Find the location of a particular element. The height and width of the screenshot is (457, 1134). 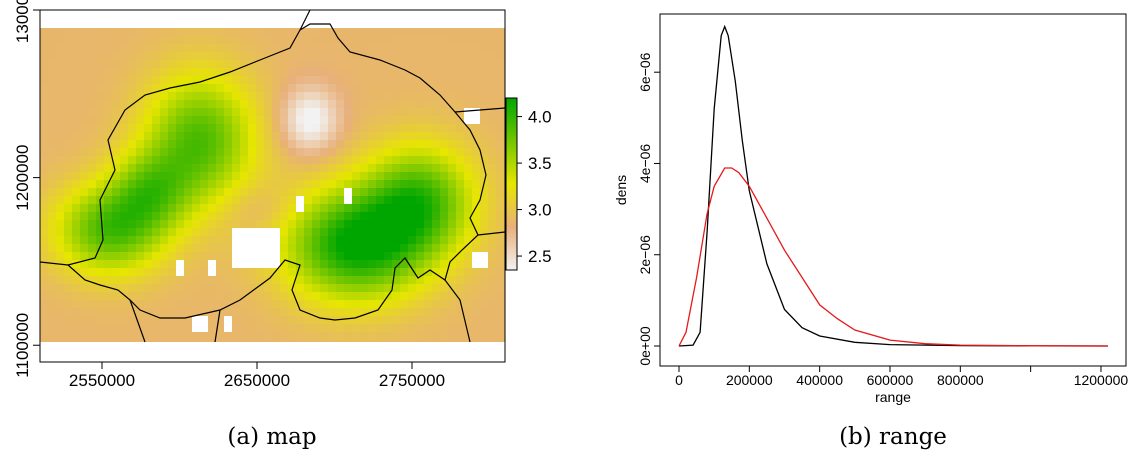

density-x-tick-label: 1200000 is located at coordinates (1101, 380).